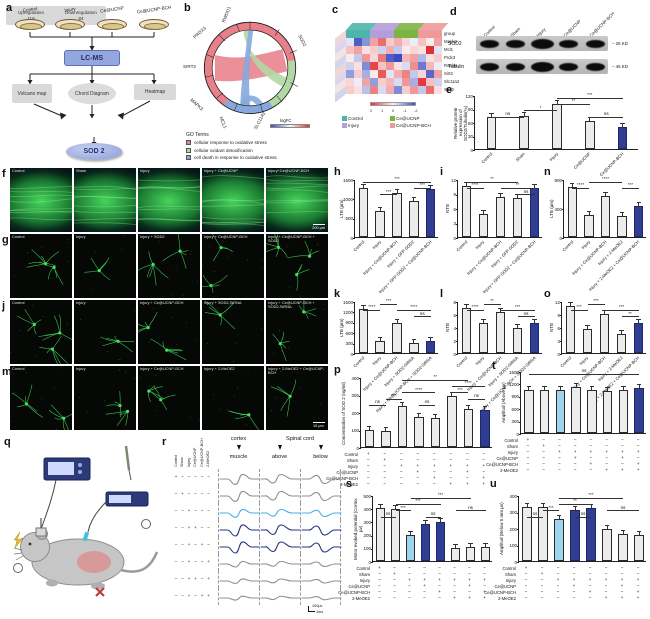  I want to click on micro-image: Injury + 2-MeOE2 + Ce@UCNP-BCH 10 µm, so click(297, 398).